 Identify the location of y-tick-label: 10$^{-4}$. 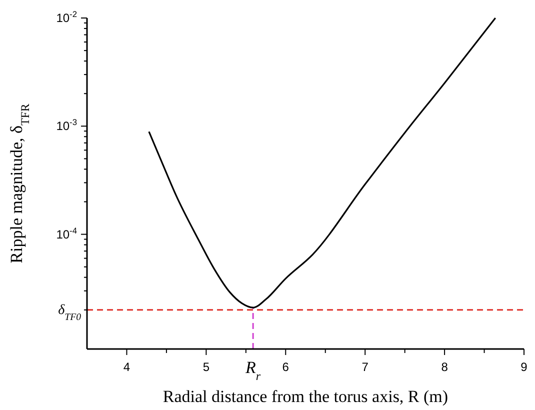
(67, 233).